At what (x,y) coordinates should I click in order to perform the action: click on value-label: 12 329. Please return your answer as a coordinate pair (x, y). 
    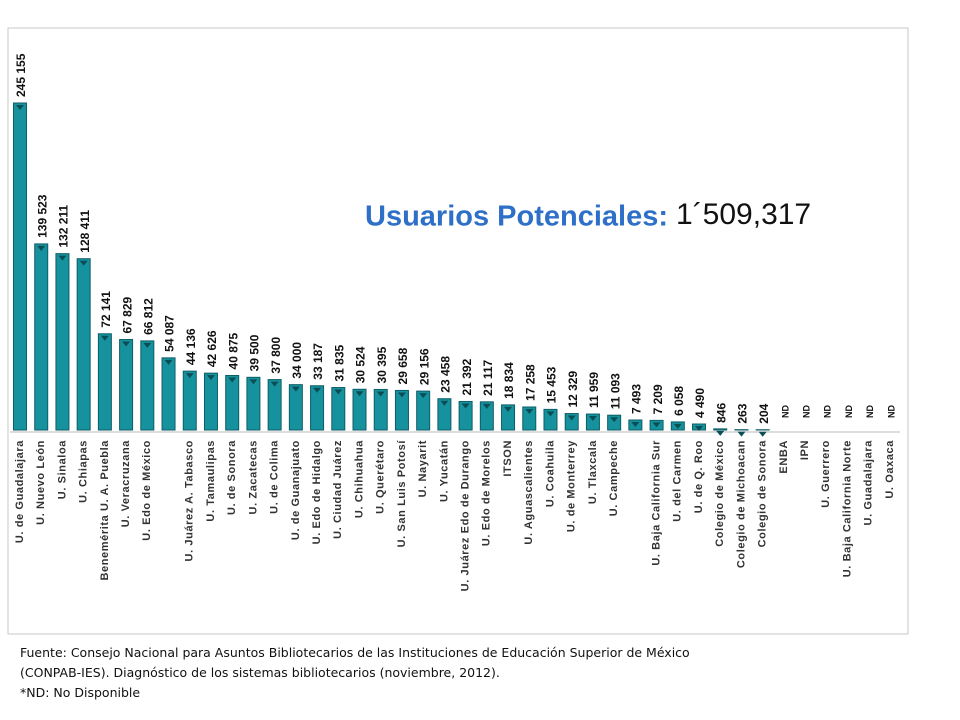
    Looking at the image, I should click on (573, 389).